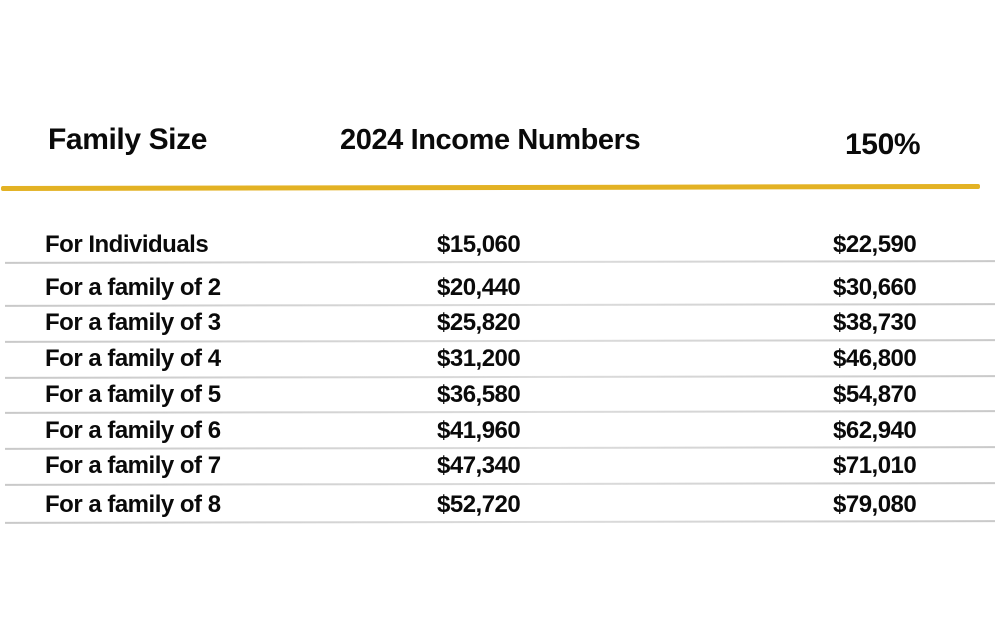 This screenshot has width=1000, height=633. Describe the element at coordinates (479, 504) in the screenshot. I see `income-2024-value: $52,720` at that location.